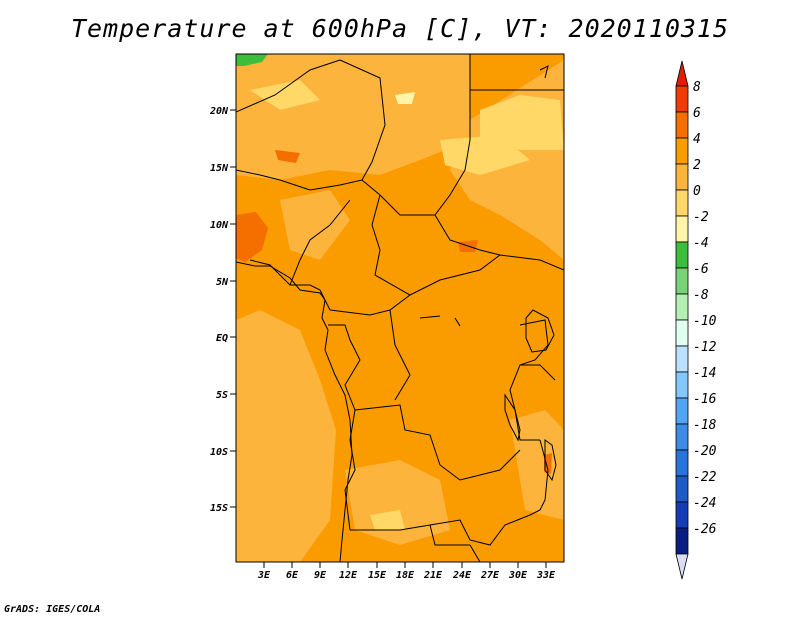 The height and width of the screenshot is (618, 800). Describe the element at coordinates (222, 338) in the screenshot. I see `lat-tick-label: EQ` at that location.